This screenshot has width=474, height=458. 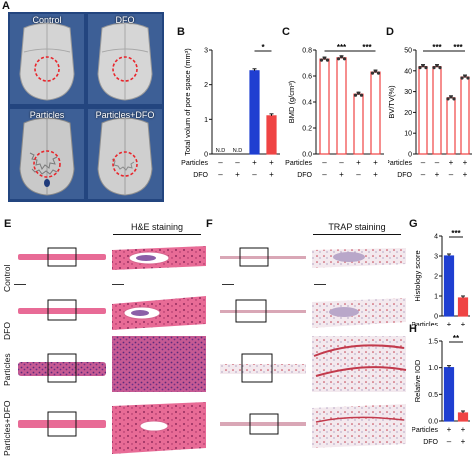 I want to click on y-tick-label: 0.5, so click(x=433, y=395).